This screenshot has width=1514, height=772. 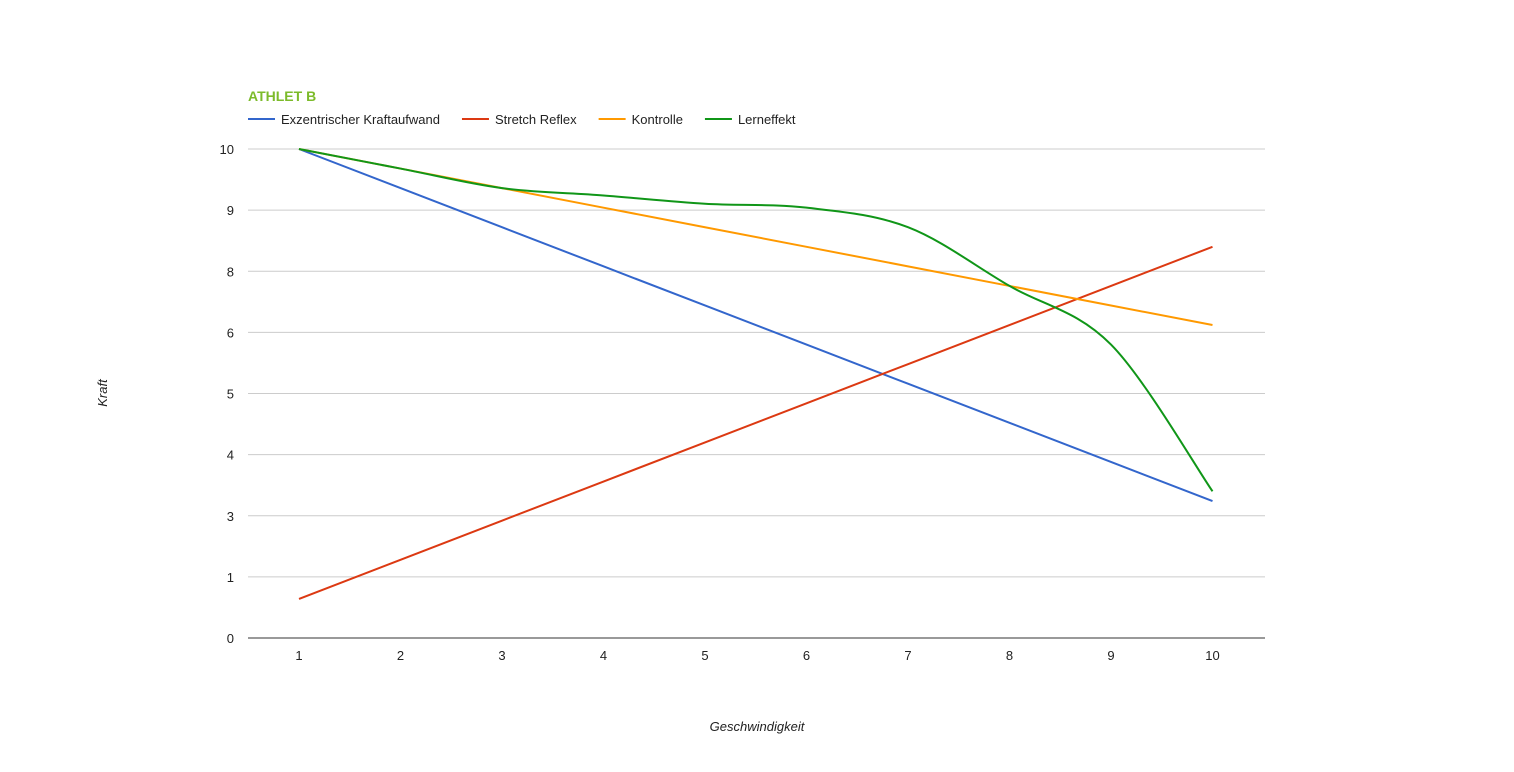 What do you see at coordinates (767, 119) in the screenshot?
I see `legend-label: Lerneffekt` at bounding box center [767, 119].